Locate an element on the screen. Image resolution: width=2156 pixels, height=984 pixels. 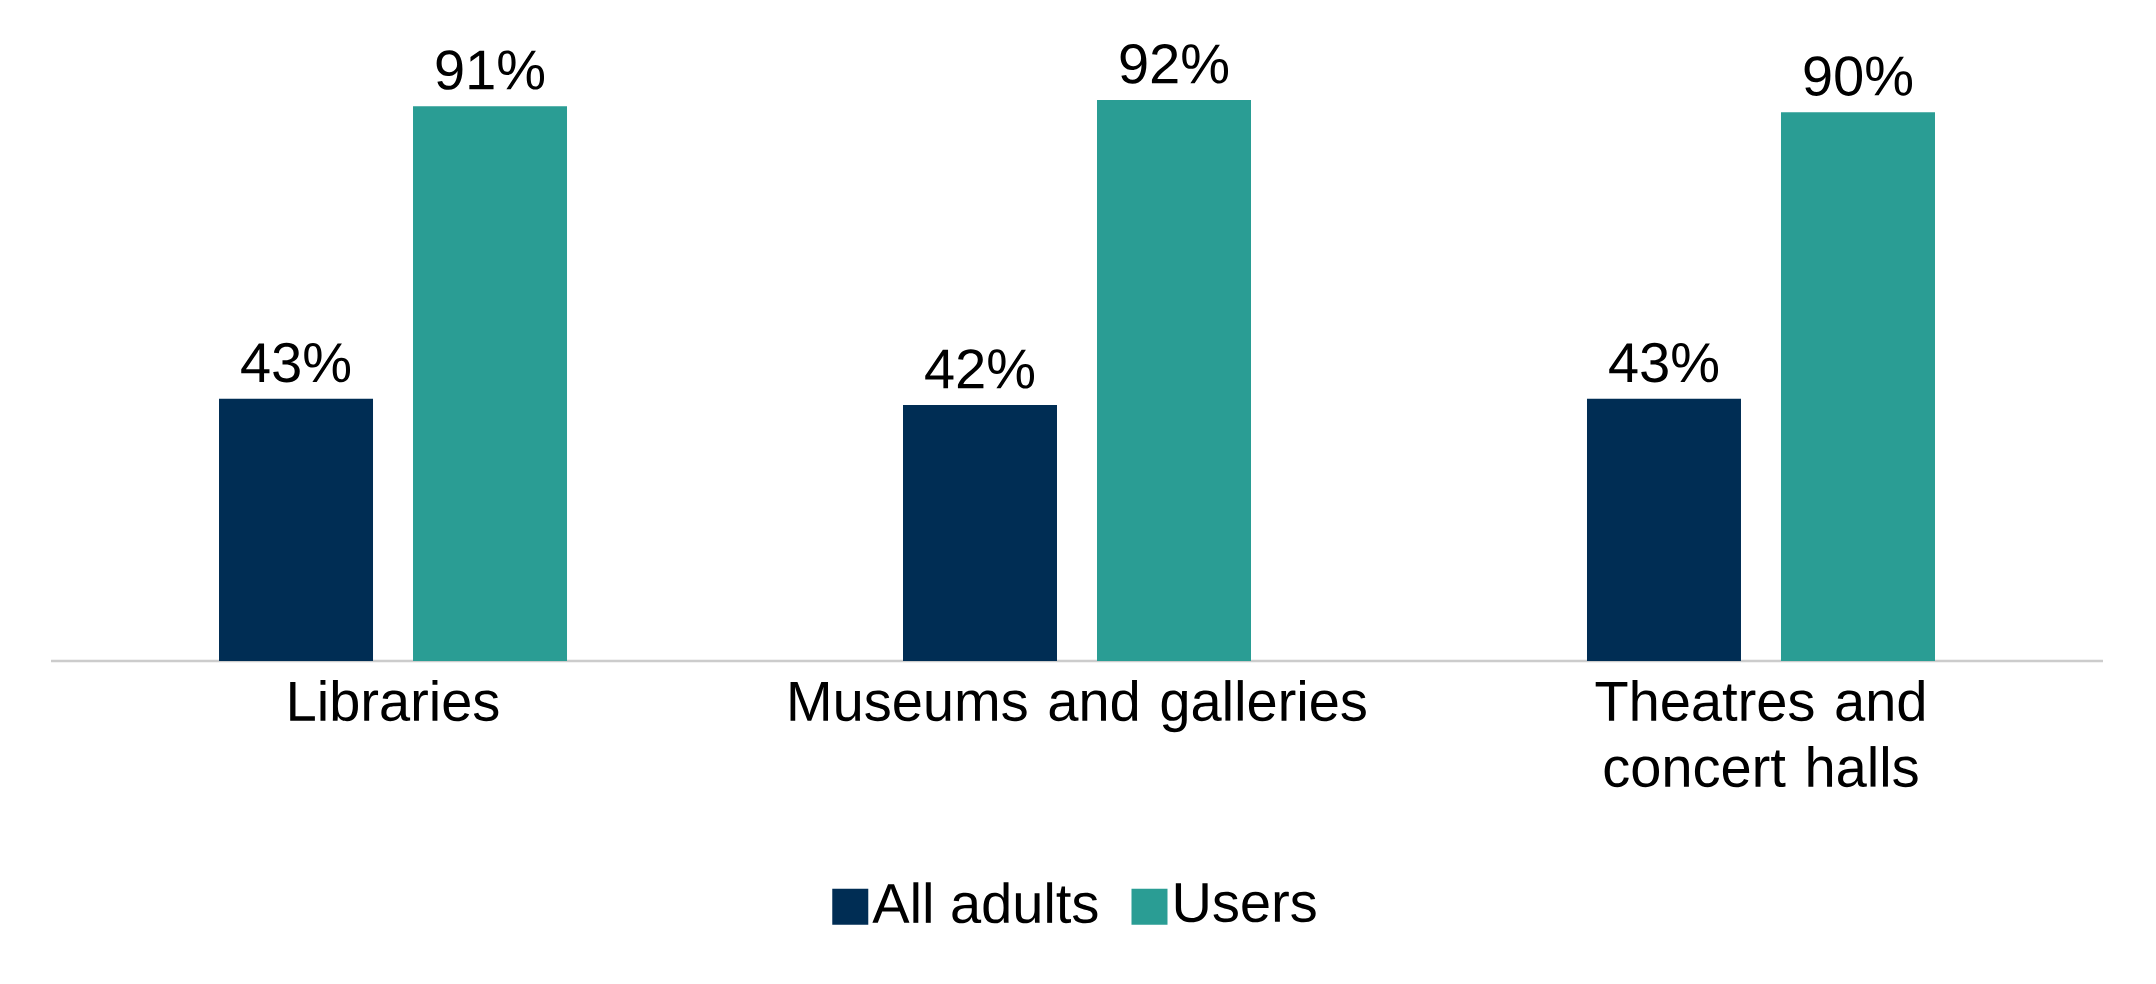
x-tick-label: Theatres and concert halls is located at coordinates (1759, 734).